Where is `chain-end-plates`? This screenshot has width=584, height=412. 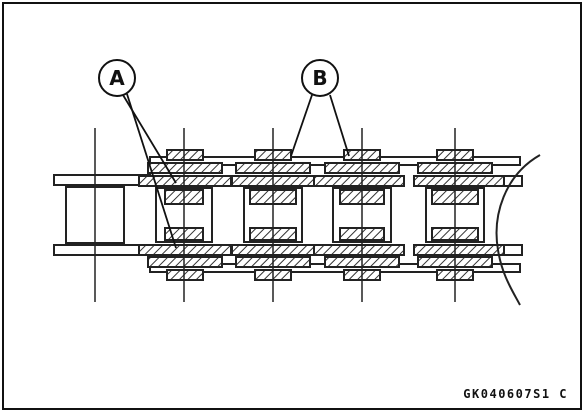
chain-end-plates is located at coordinates (102, 215).